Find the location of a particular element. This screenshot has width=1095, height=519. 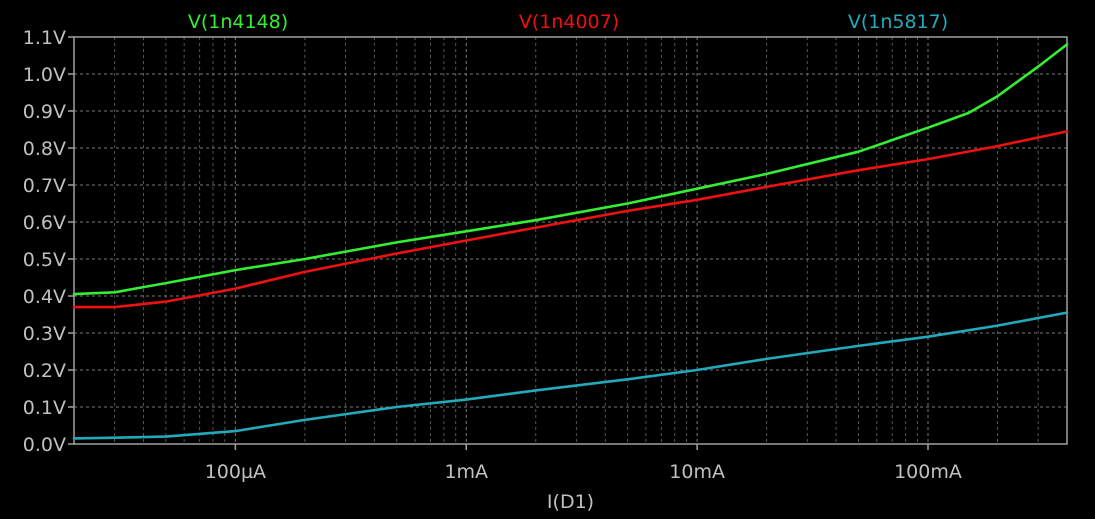

x-tick-label: 100mA is located at coordinates (928, 472).